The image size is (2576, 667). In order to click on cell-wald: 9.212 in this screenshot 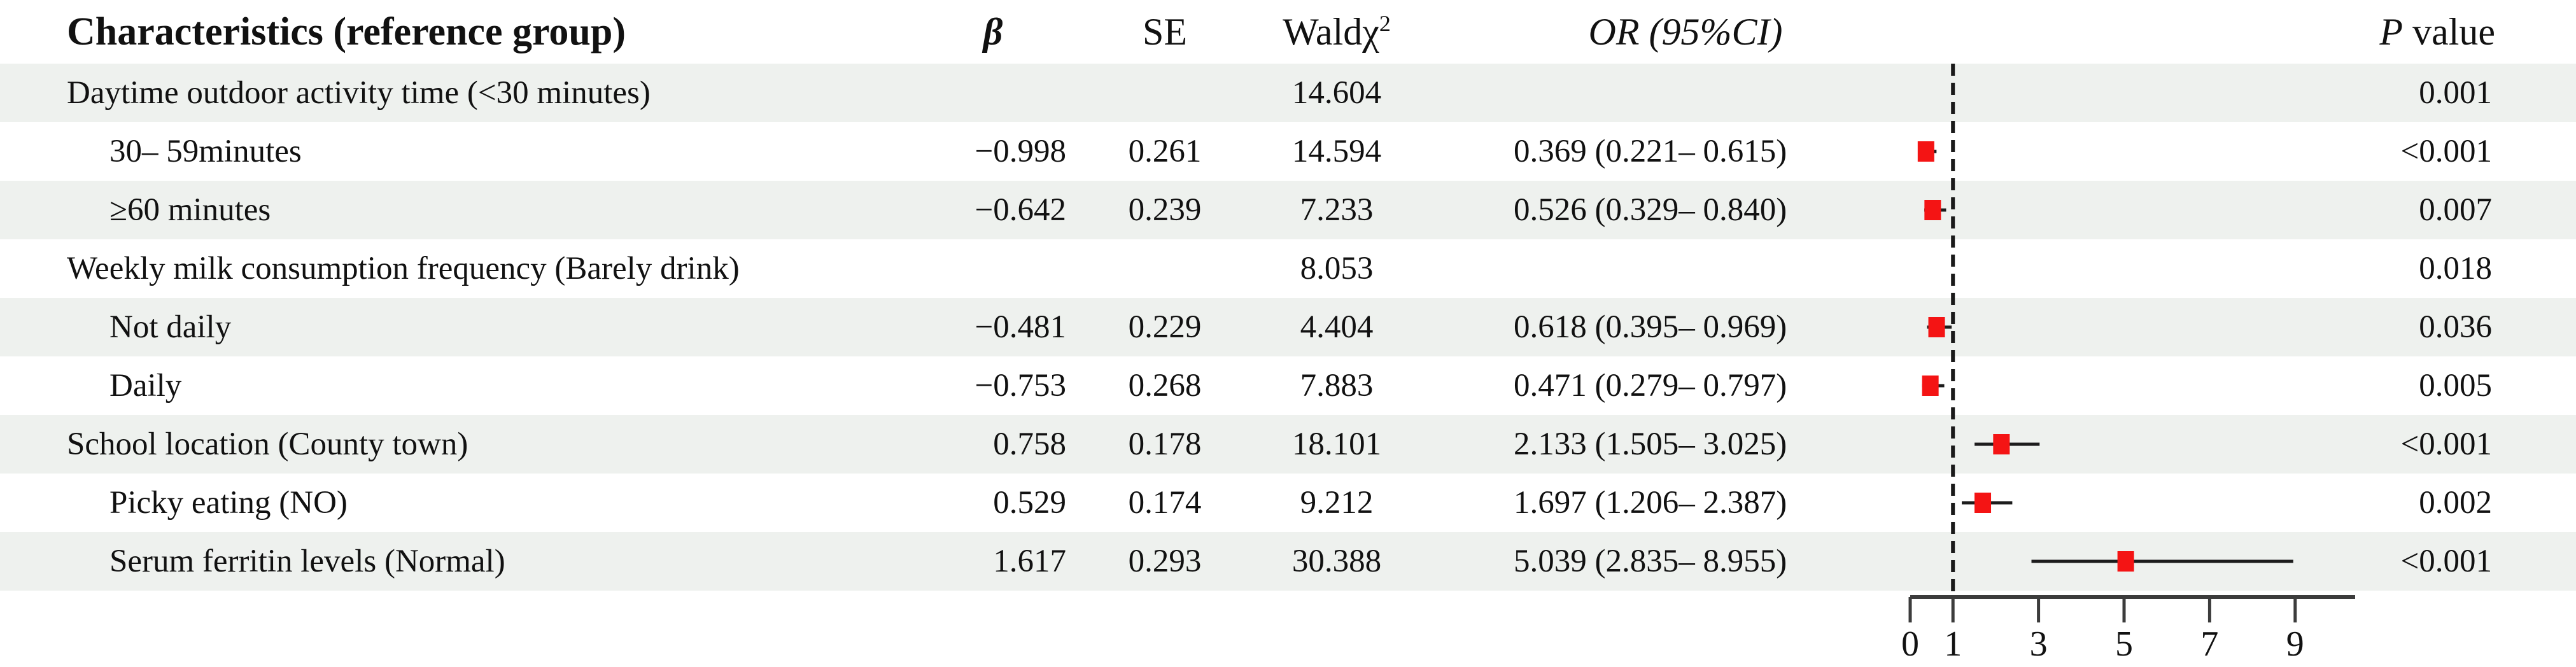, I will do `click(1337, 503)`.